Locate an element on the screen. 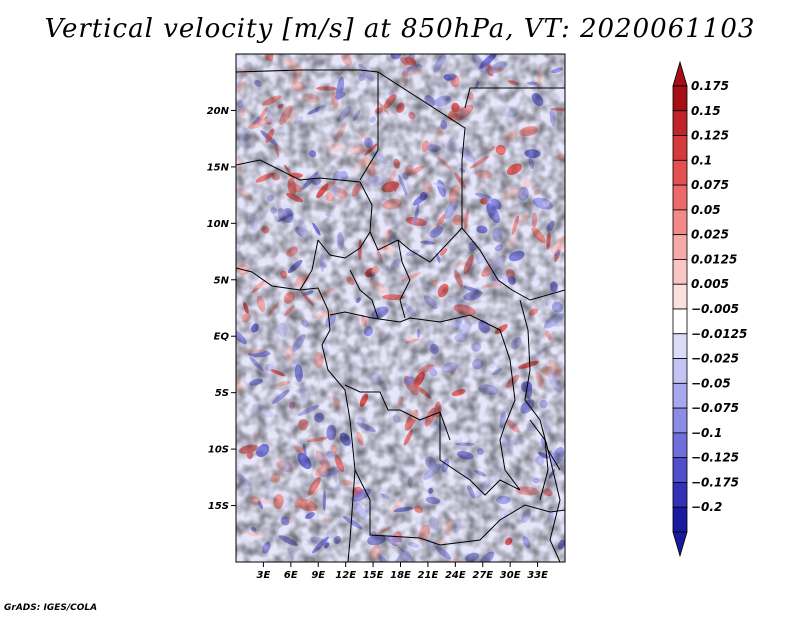  colorbar-label: 0.15 is located at coordinates (706, 111).